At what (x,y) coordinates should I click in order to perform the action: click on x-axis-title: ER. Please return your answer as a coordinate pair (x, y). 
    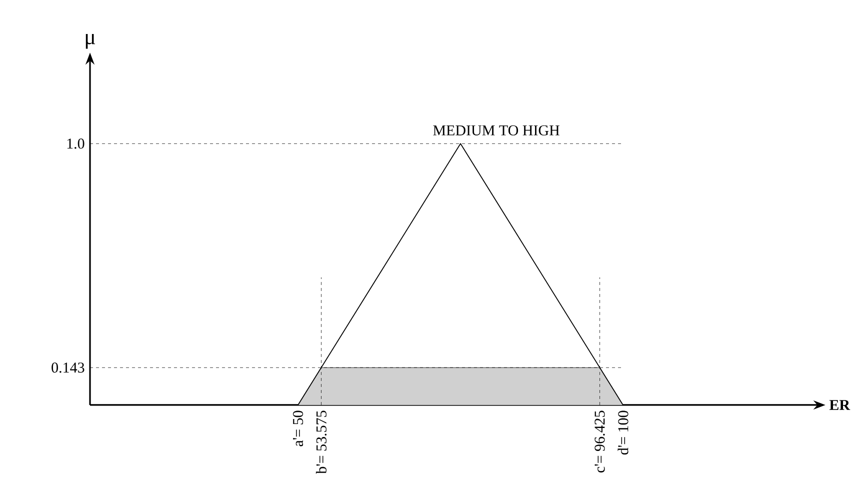
    Looking at the image, I should click on (839, 405).